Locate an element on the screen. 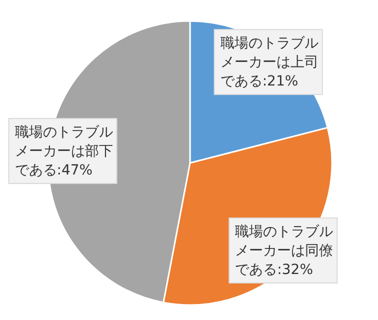  slice-label: 職場のトラブルメーカーは上司である:21% is located at coordinates (269, 63).